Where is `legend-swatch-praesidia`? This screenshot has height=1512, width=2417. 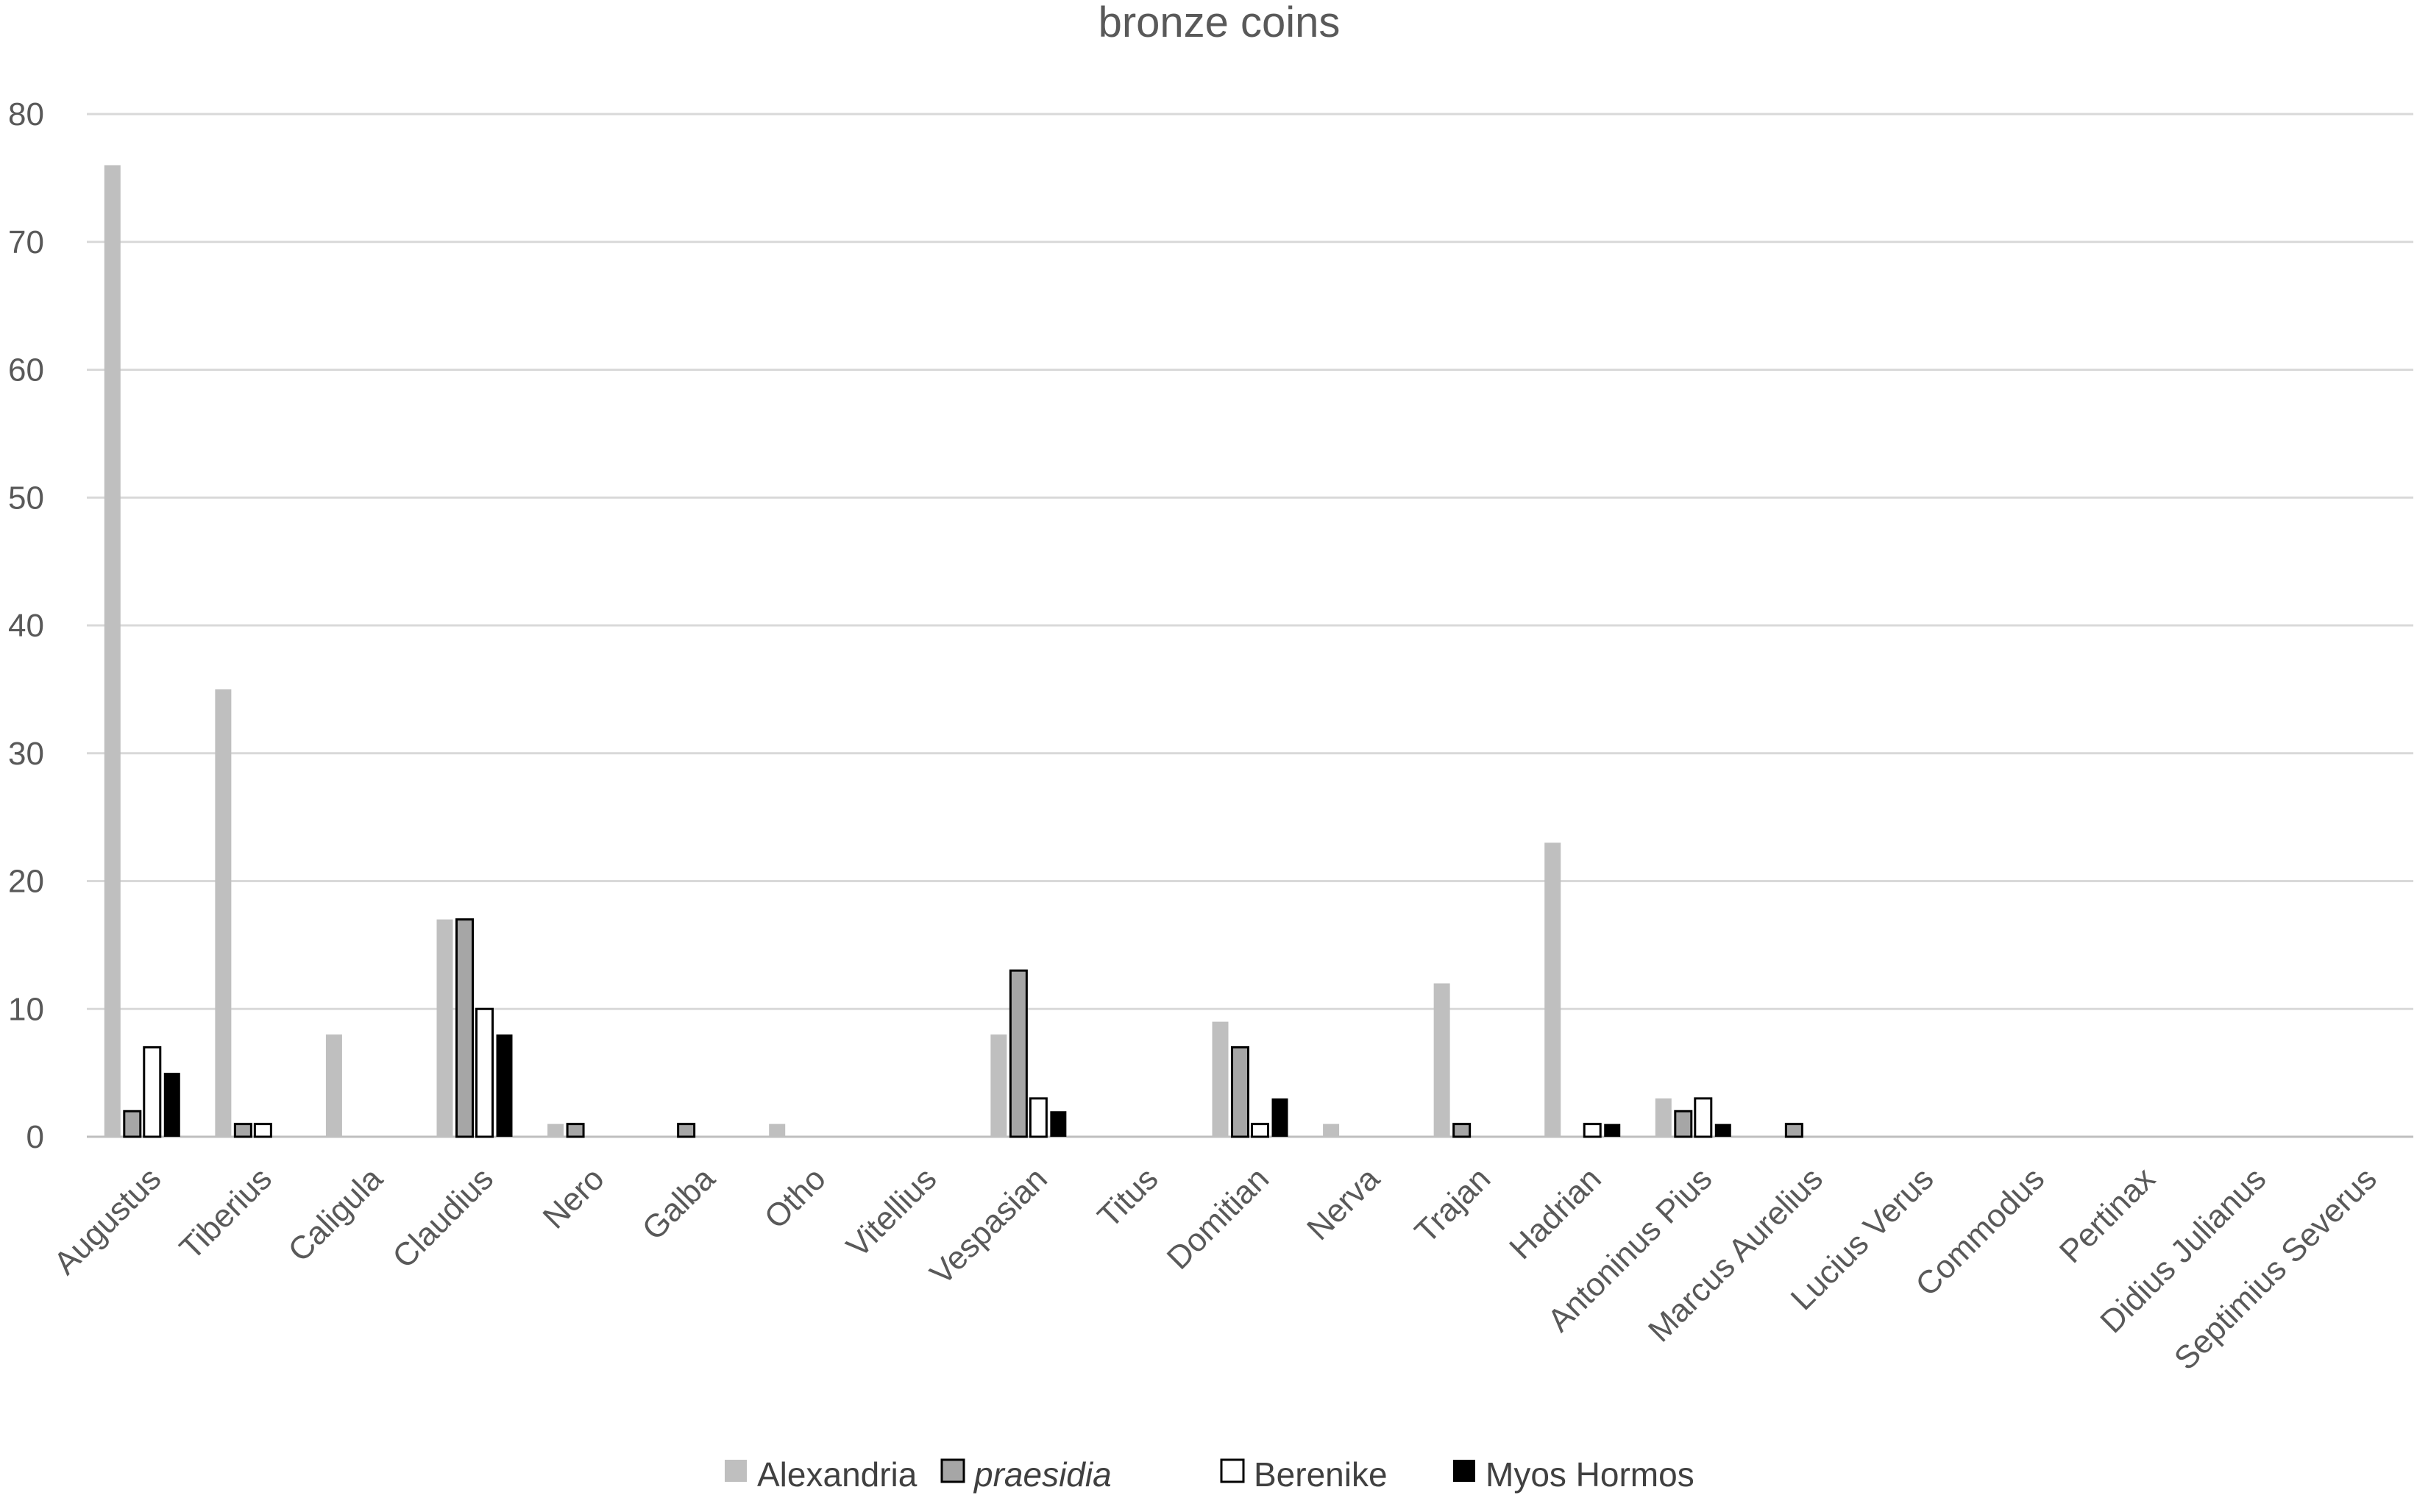
legend-swatch-praesidia is located at coordinates (953, 1470).